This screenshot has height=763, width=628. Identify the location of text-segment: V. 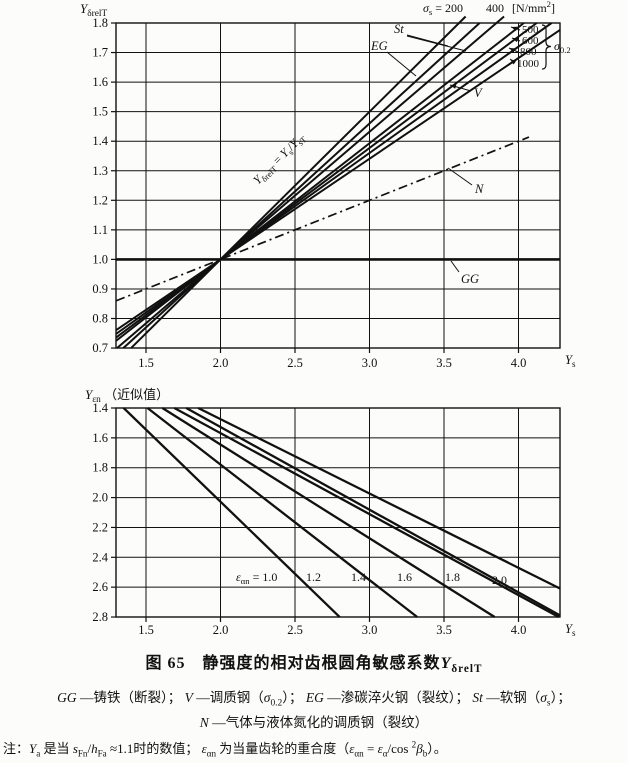
(188, 697).